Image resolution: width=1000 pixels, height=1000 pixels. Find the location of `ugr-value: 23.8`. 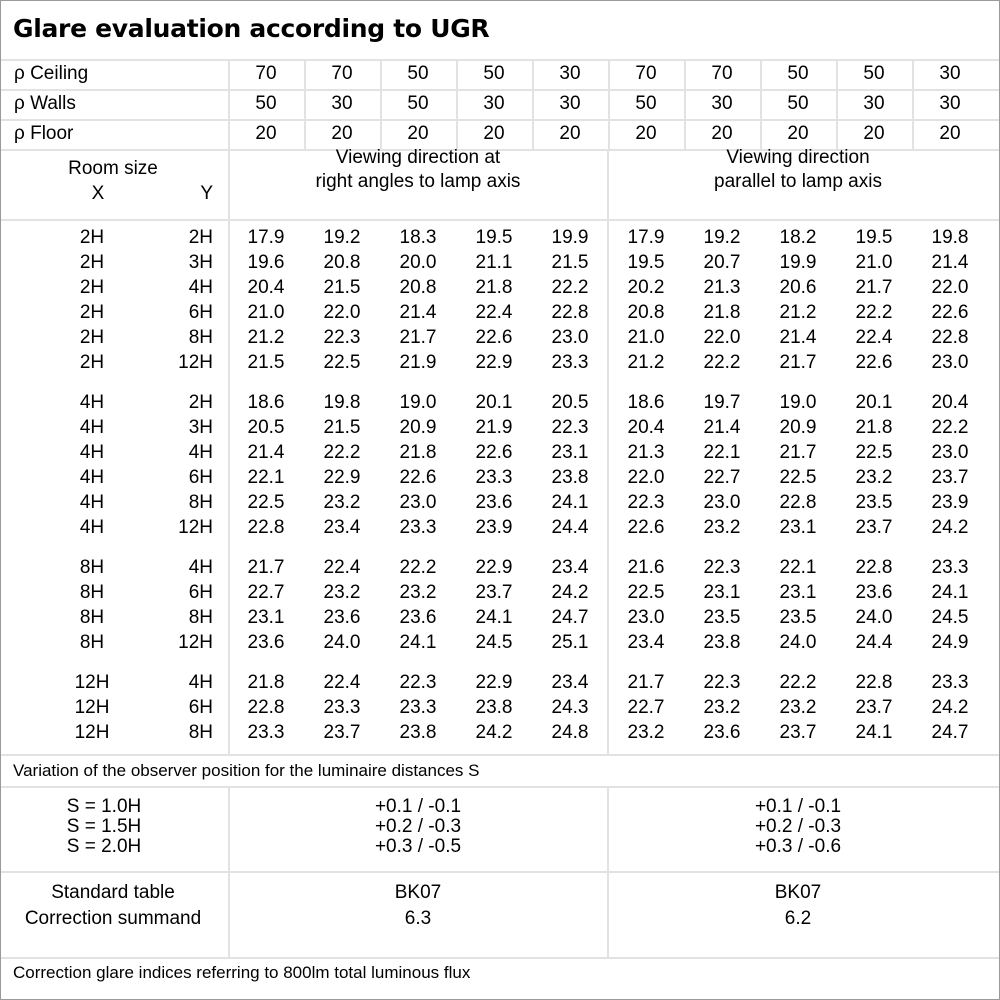

ugr-value: 23.8 is located at coordinates (418, 732).